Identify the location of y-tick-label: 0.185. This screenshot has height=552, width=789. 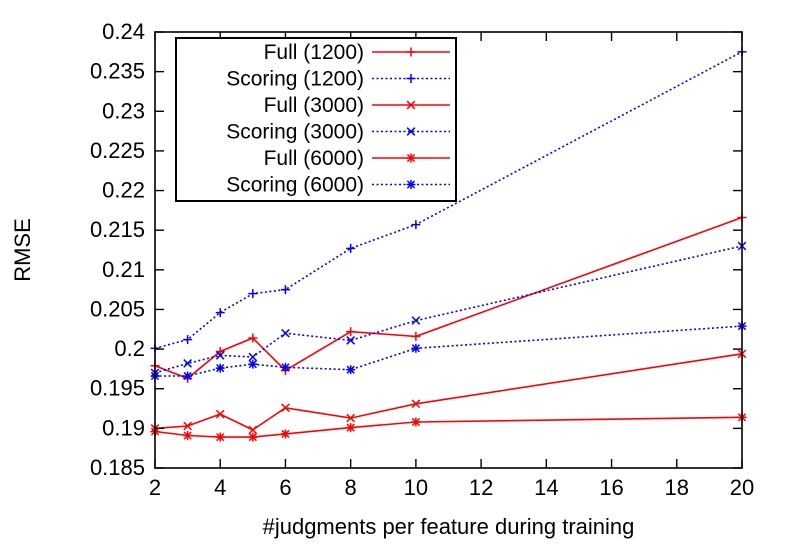
(117, 467).